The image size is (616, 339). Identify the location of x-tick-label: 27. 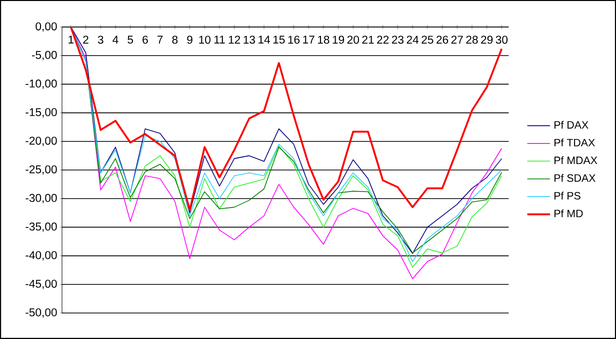
(457, 40).